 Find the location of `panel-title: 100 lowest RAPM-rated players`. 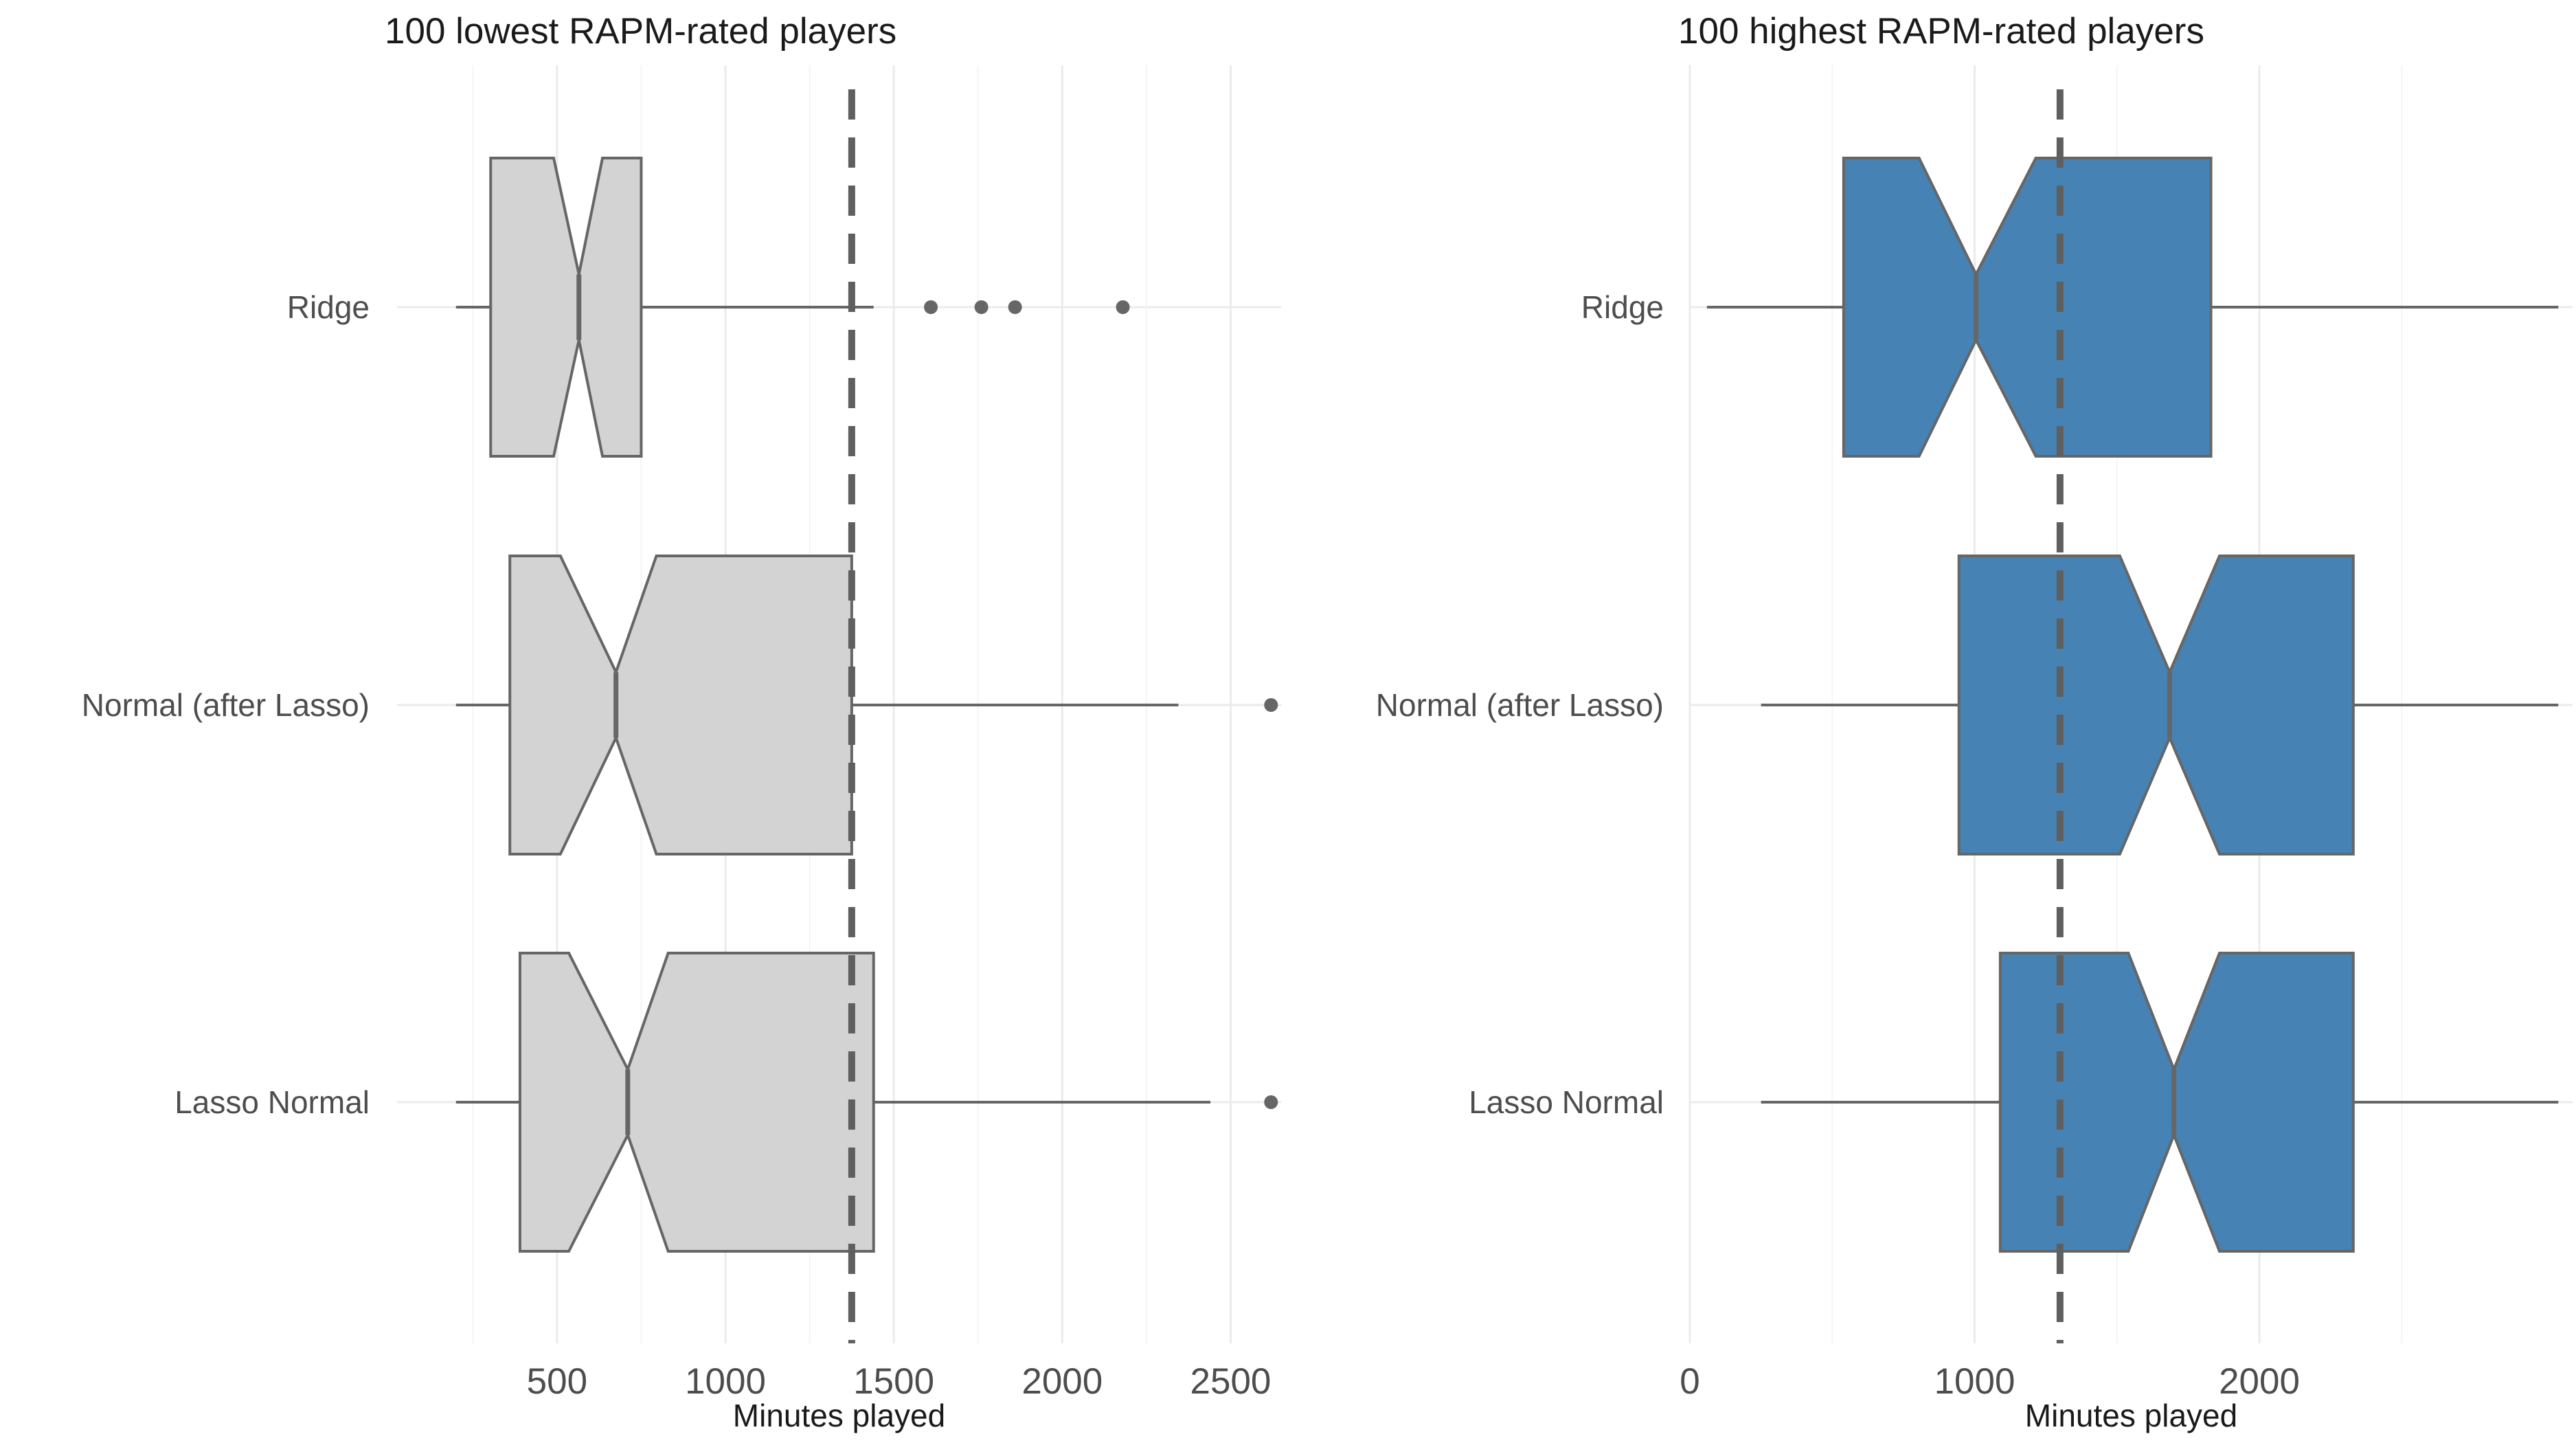

panel-title: 100 lowest RAPM-rated players is located at coordinates (640, 32).